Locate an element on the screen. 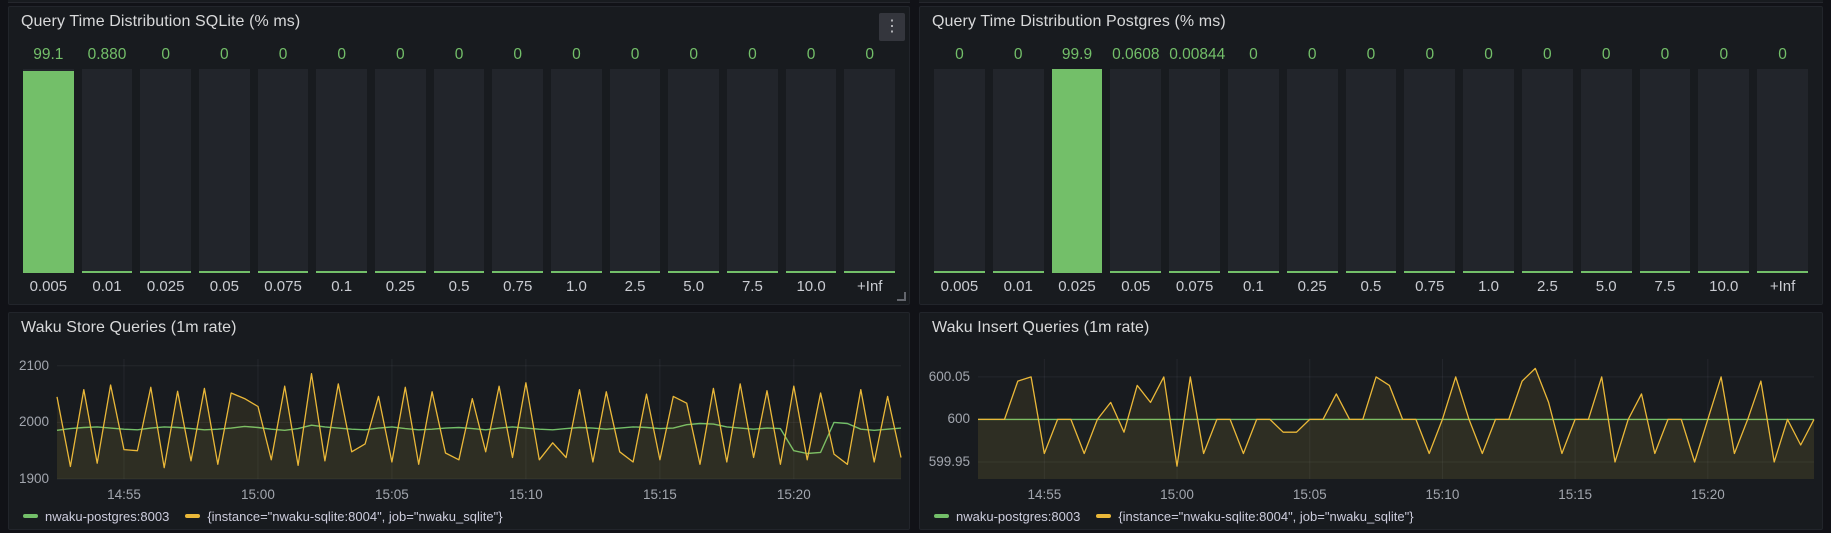 This screenshot has height=533, width=1831. bucket-label: 0.005 is located at coordinates (959, 286).